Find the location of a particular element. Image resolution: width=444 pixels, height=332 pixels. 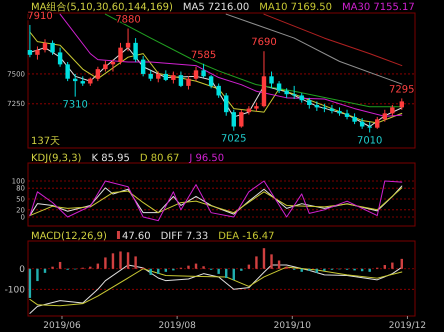

annotation: 7025 is located at coordinates (233, 139).